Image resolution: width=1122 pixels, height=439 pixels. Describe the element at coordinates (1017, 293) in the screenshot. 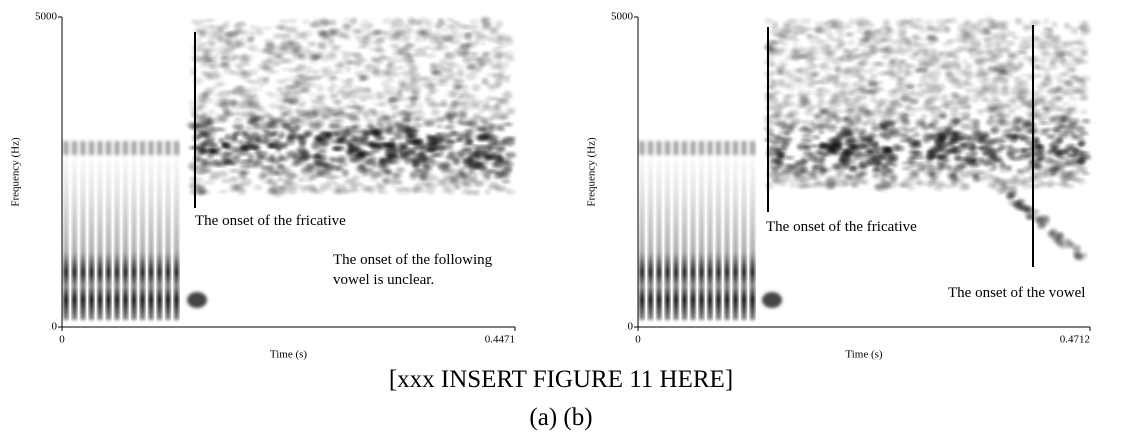

I see `annotation: The onset of the vowel` at that location.